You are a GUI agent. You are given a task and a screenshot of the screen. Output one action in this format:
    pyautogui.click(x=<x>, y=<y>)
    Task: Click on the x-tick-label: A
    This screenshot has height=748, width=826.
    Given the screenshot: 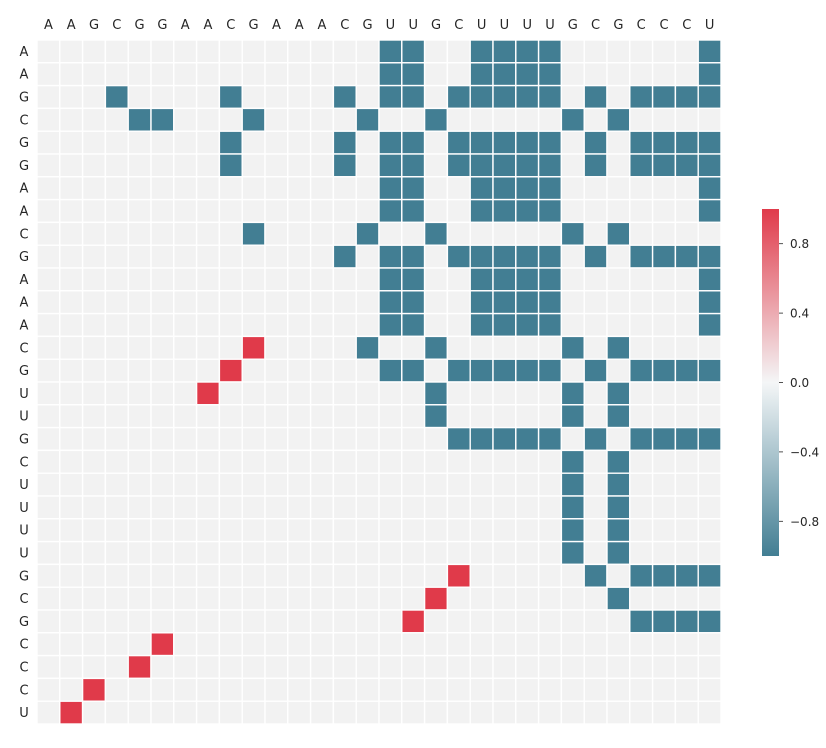 What is the action you would take?
    pyautogui.click(x=299, y=25)
    